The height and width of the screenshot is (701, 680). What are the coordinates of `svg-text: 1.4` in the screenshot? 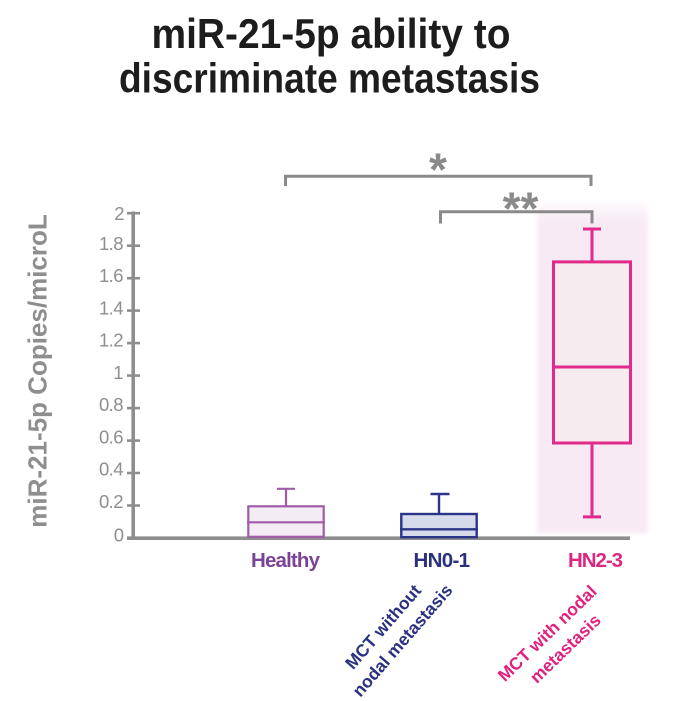 It's located at (111, 307).